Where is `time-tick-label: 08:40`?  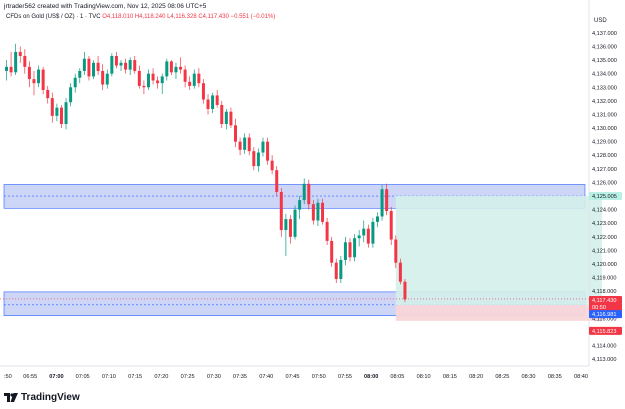
time-tick-label: 08:40 is located at coordinates (581, 377).